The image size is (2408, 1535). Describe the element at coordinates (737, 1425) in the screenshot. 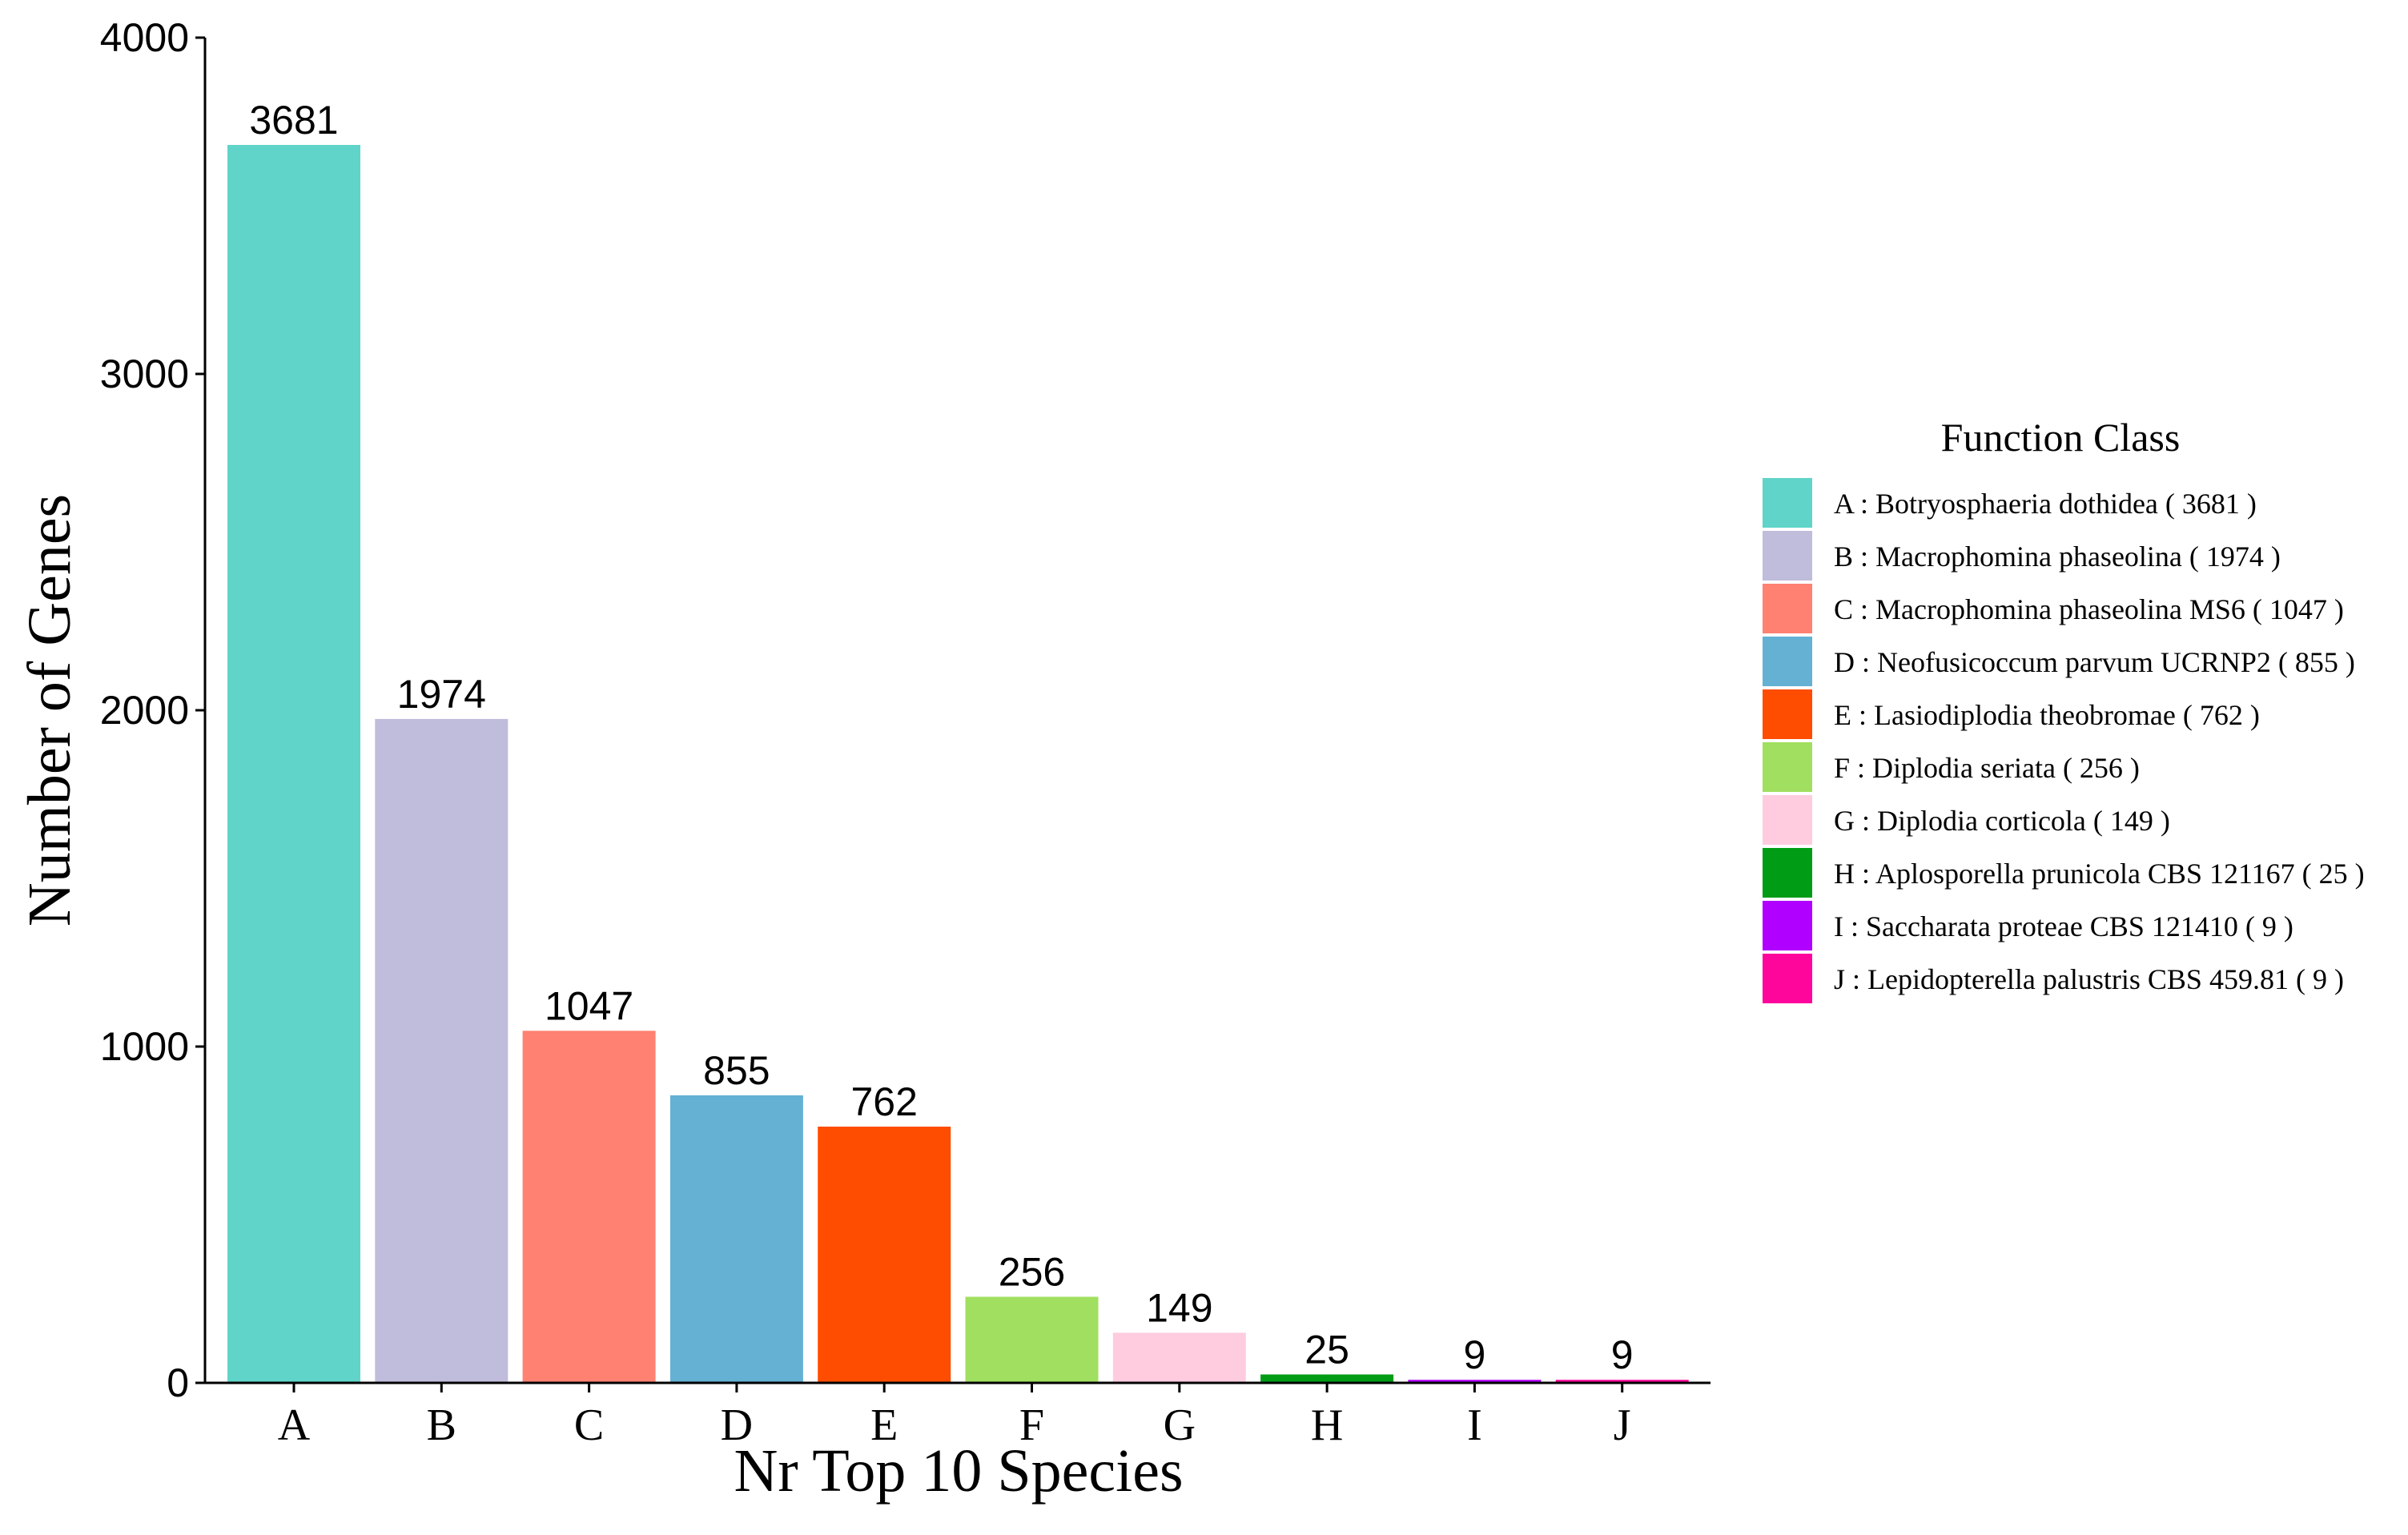

I see `x-tick-label-d: D` at that location.